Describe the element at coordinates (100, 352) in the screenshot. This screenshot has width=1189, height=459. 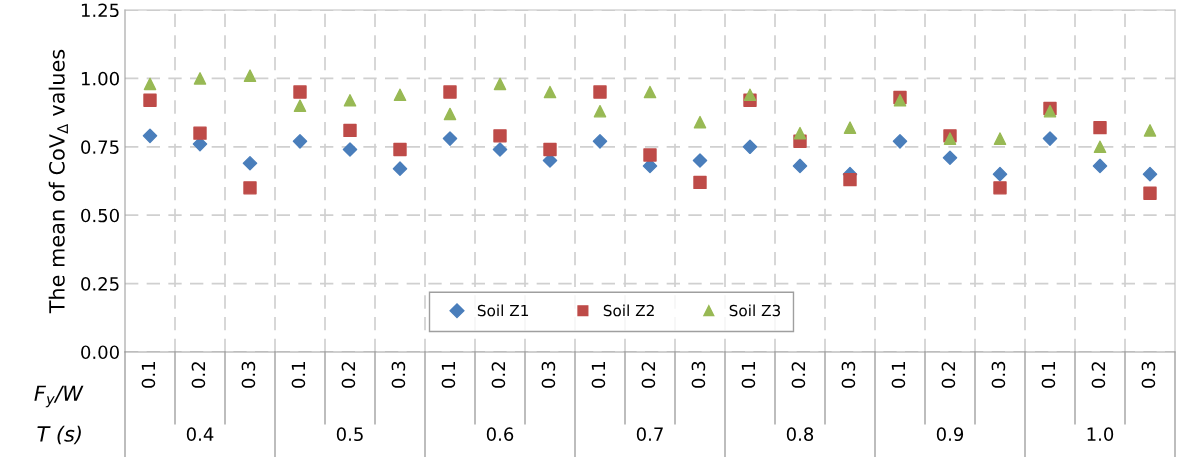
I see `y-tick-label: 0.00` at that location.